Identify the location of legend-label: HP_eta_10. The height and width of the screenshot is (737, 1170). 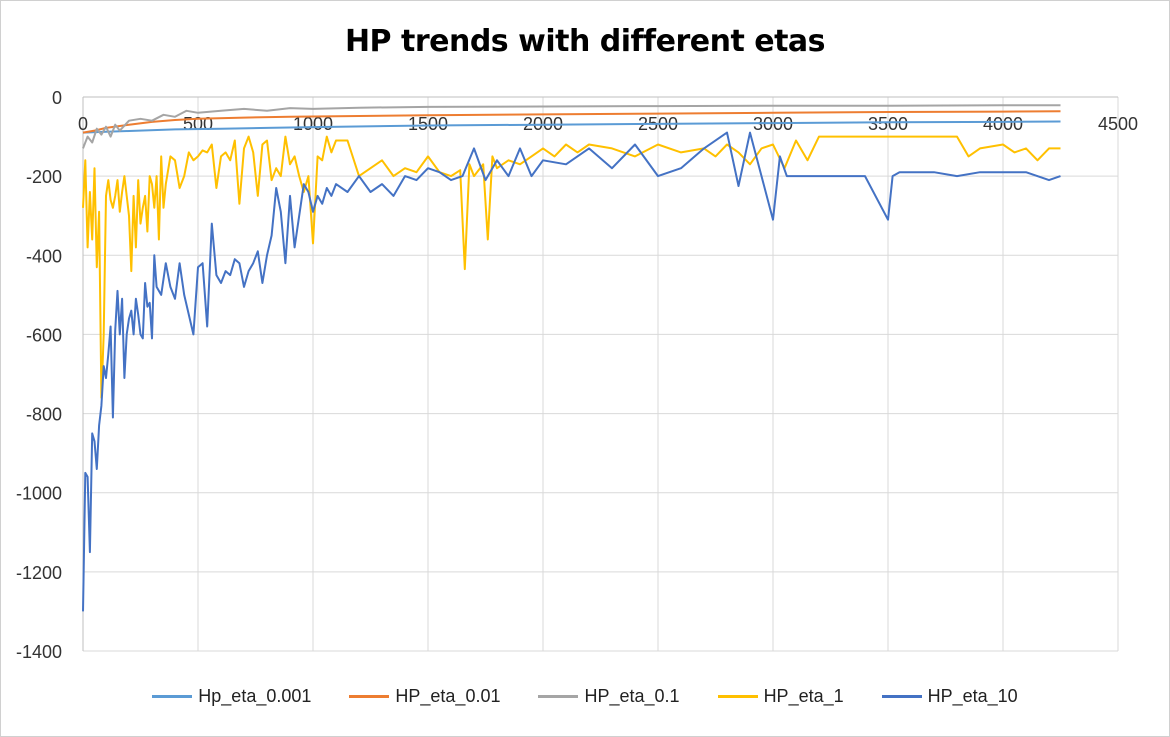
(972, 696).